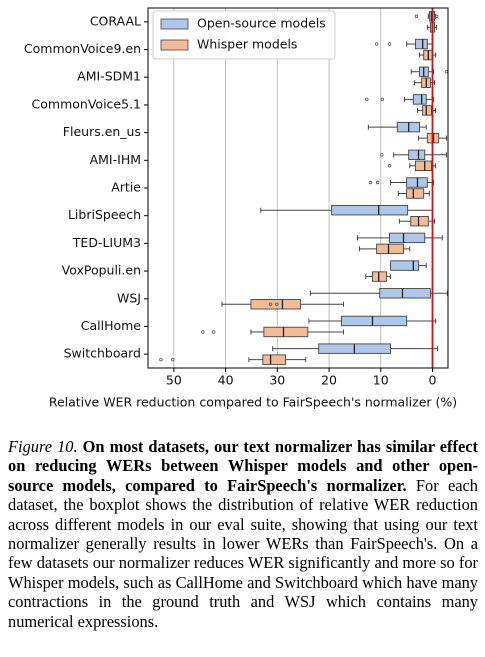  Describe the element at coordinates (174, 380) in the screenshot. I see `x-tick-label: 50` at that location.